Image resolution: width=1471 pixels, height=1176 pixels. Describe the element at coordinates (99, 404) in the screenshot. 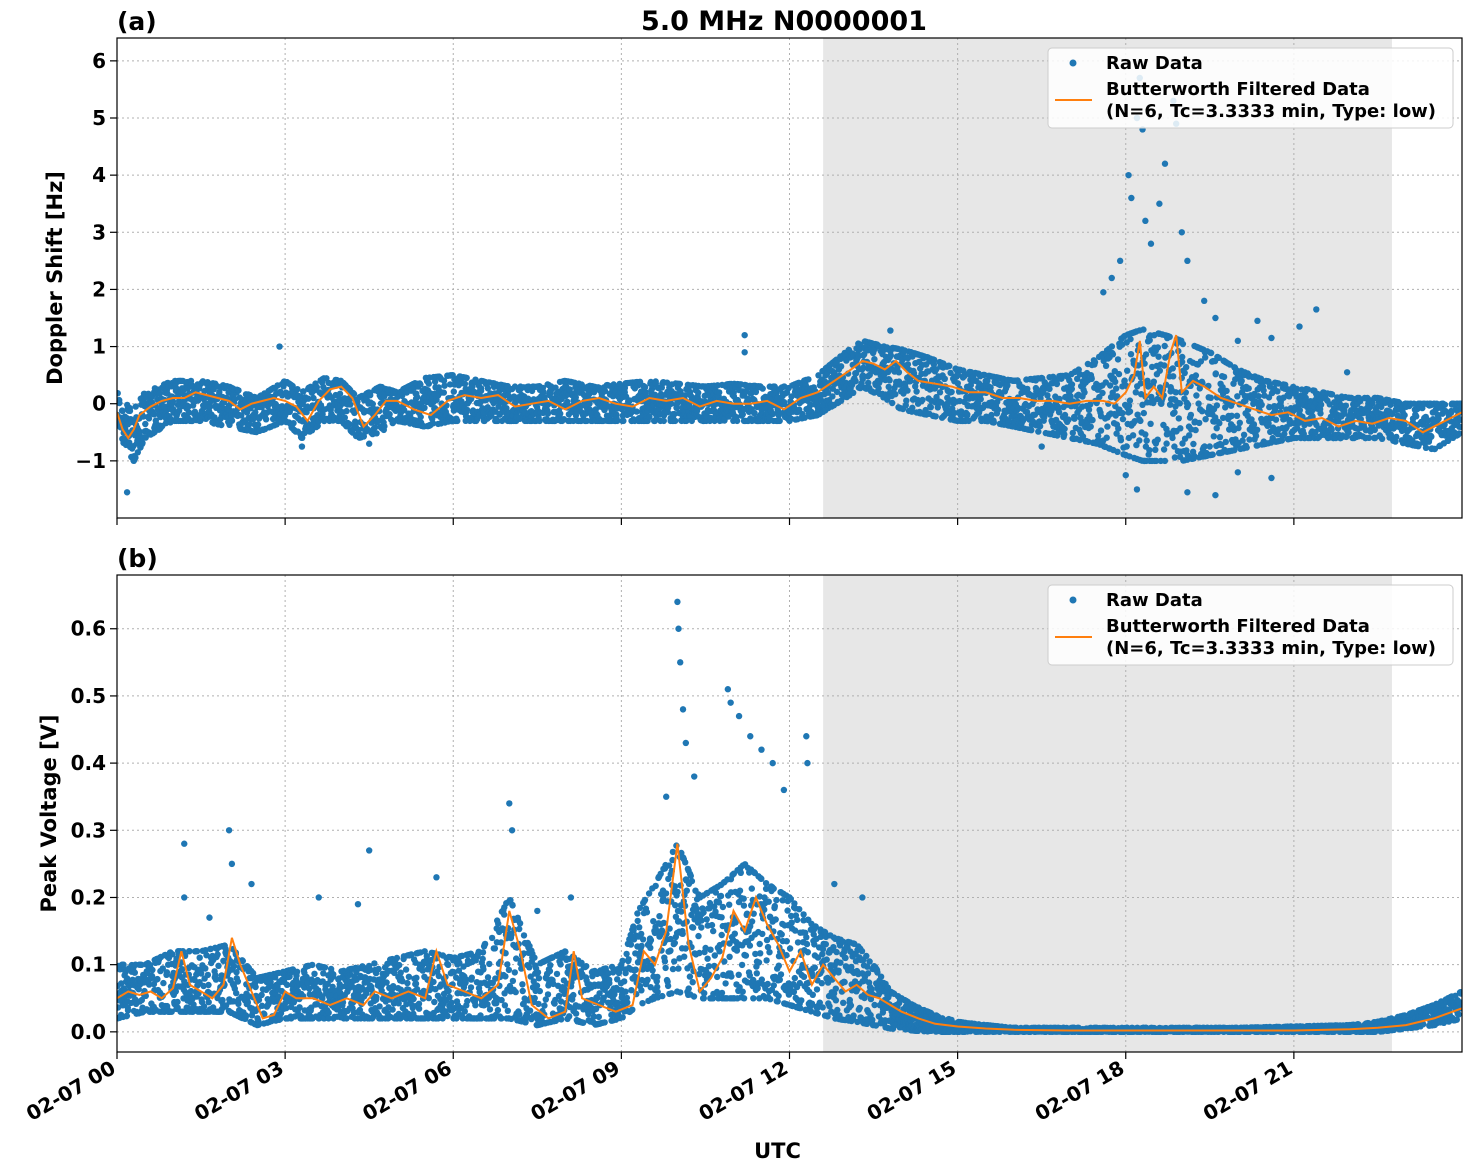

I see `y-tick-label: 0` at that location.